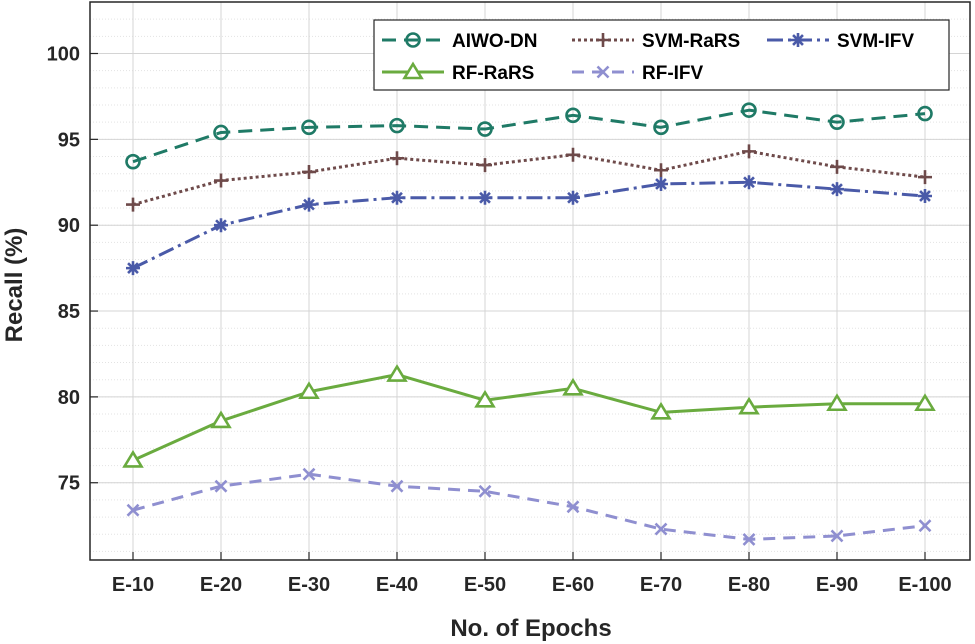  What do you see at coordinates (798, 40) in the screenshot?
I see `legend-swatch-marker` at bounding box center [798, 40].